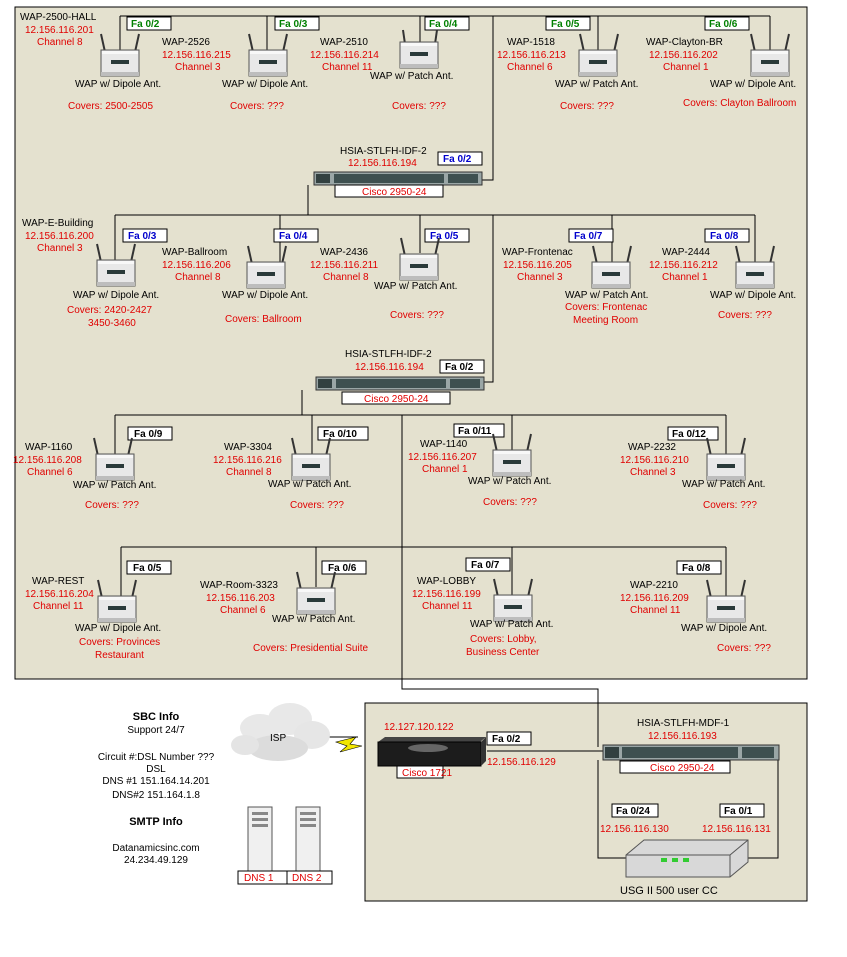 This screenshot has width=847, height=957. What do you see at coordinates (459, 367) in the screenshot?
I see `switch-2-port: Fa 0/2` at bounding box center [459, 367].